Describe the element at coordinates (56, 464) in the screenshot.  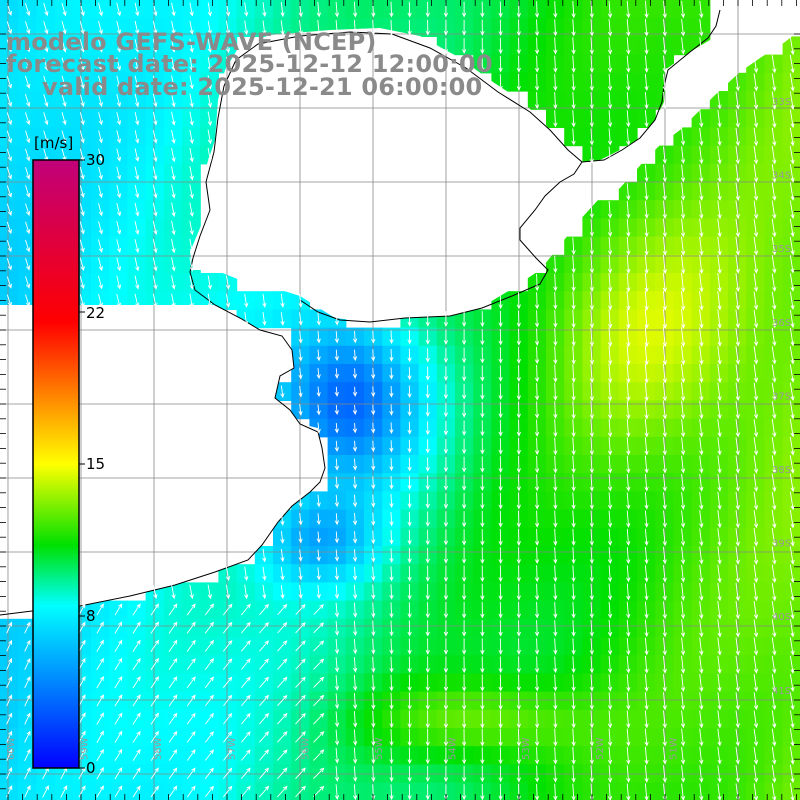
I see `colorbar-ramp` at that location.